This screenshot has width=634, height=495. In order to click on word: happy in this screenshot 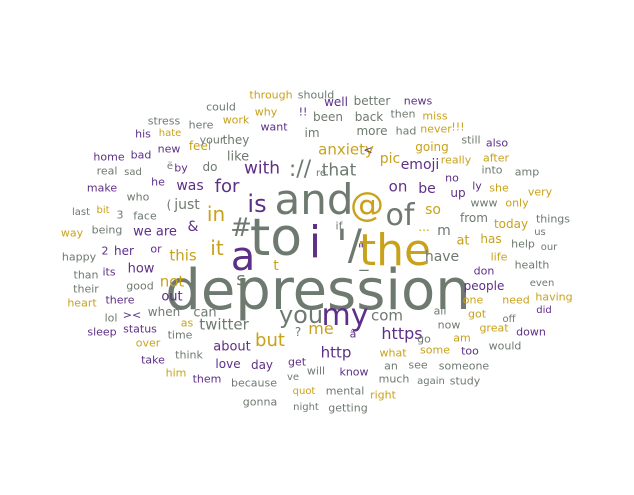, I will do `click(79, 257)`.